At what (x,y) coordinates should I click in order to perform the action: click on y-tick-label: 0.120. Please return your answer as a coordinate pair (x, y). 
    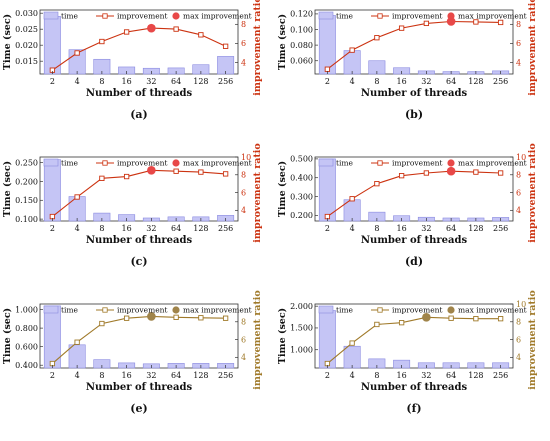
    Looking at the image, I should click on (301, 14).